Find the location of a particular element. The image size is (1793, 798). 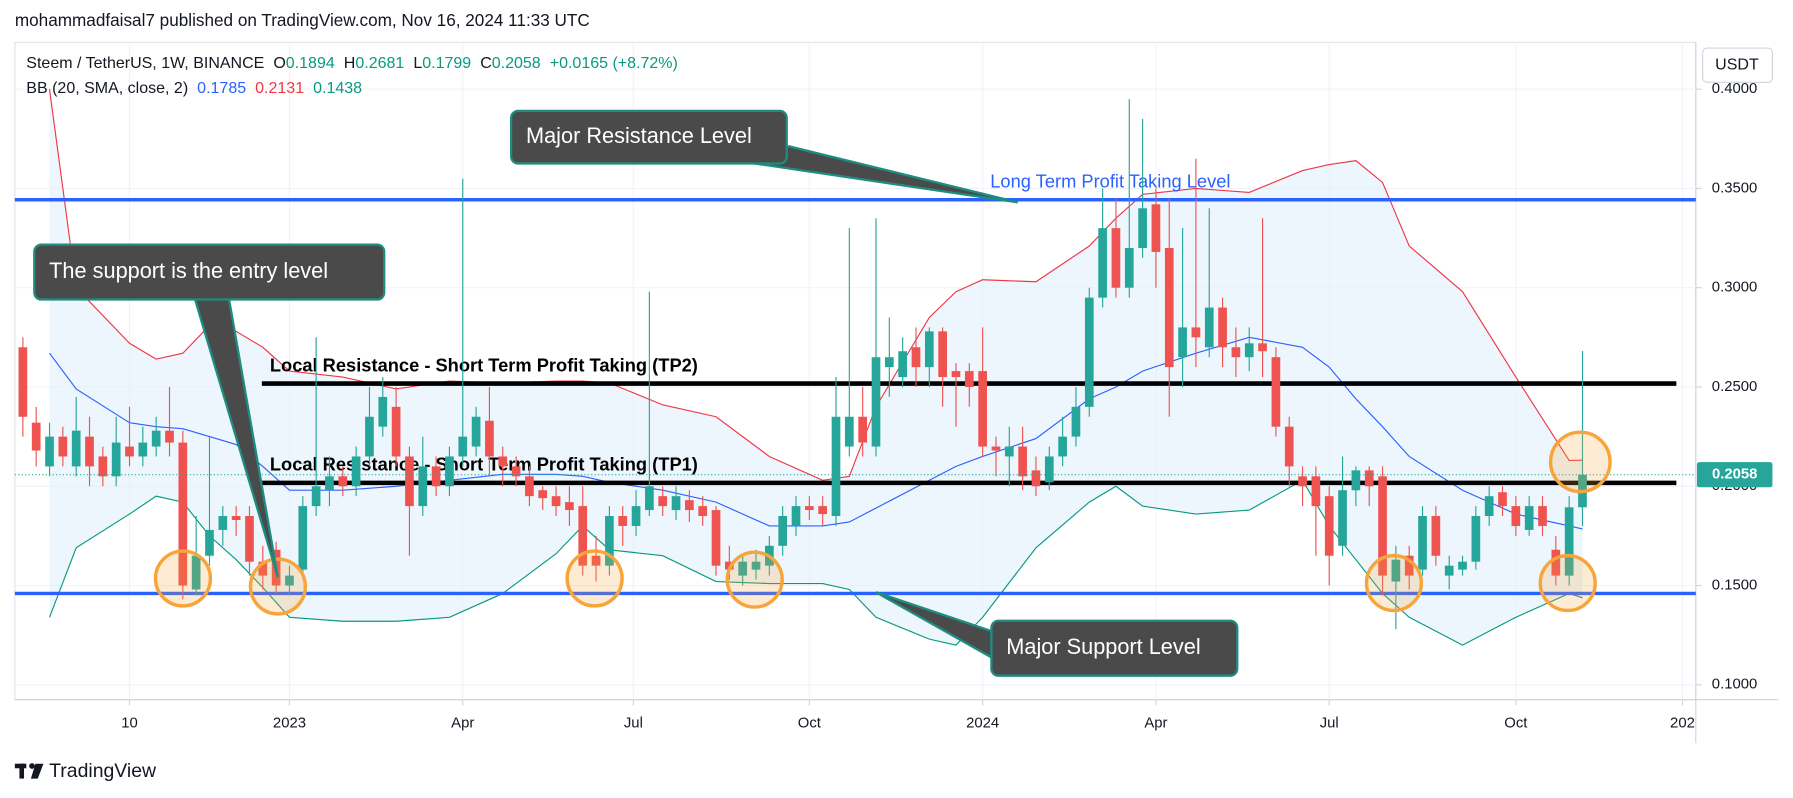

x-tick-label: Jul is located at coordinates (633, 724).